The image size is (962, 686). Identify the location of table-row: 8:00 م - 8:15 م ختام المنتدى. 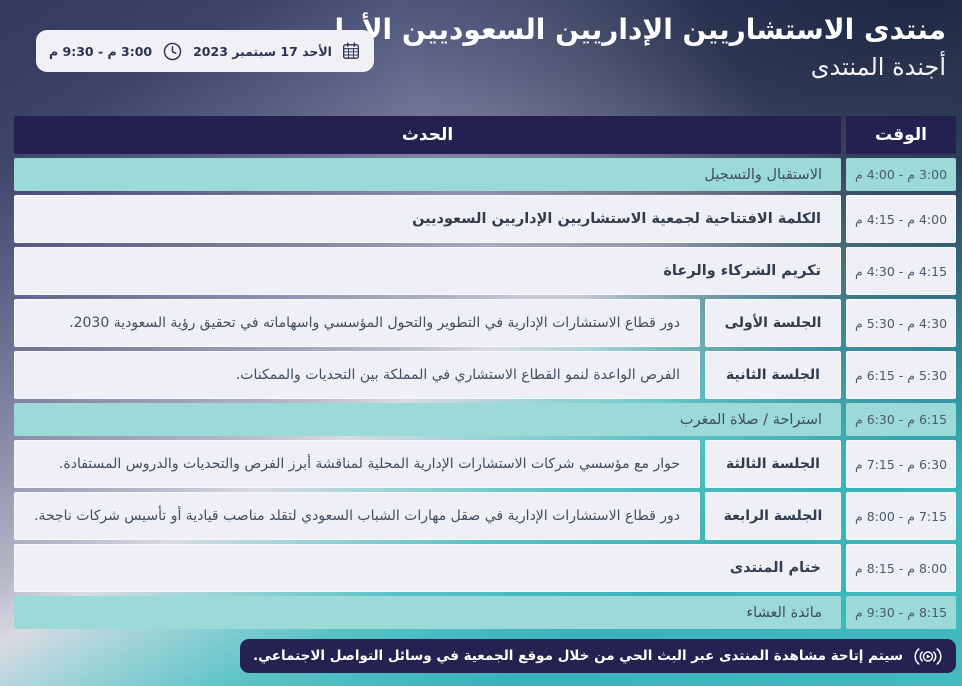
(485, 568).